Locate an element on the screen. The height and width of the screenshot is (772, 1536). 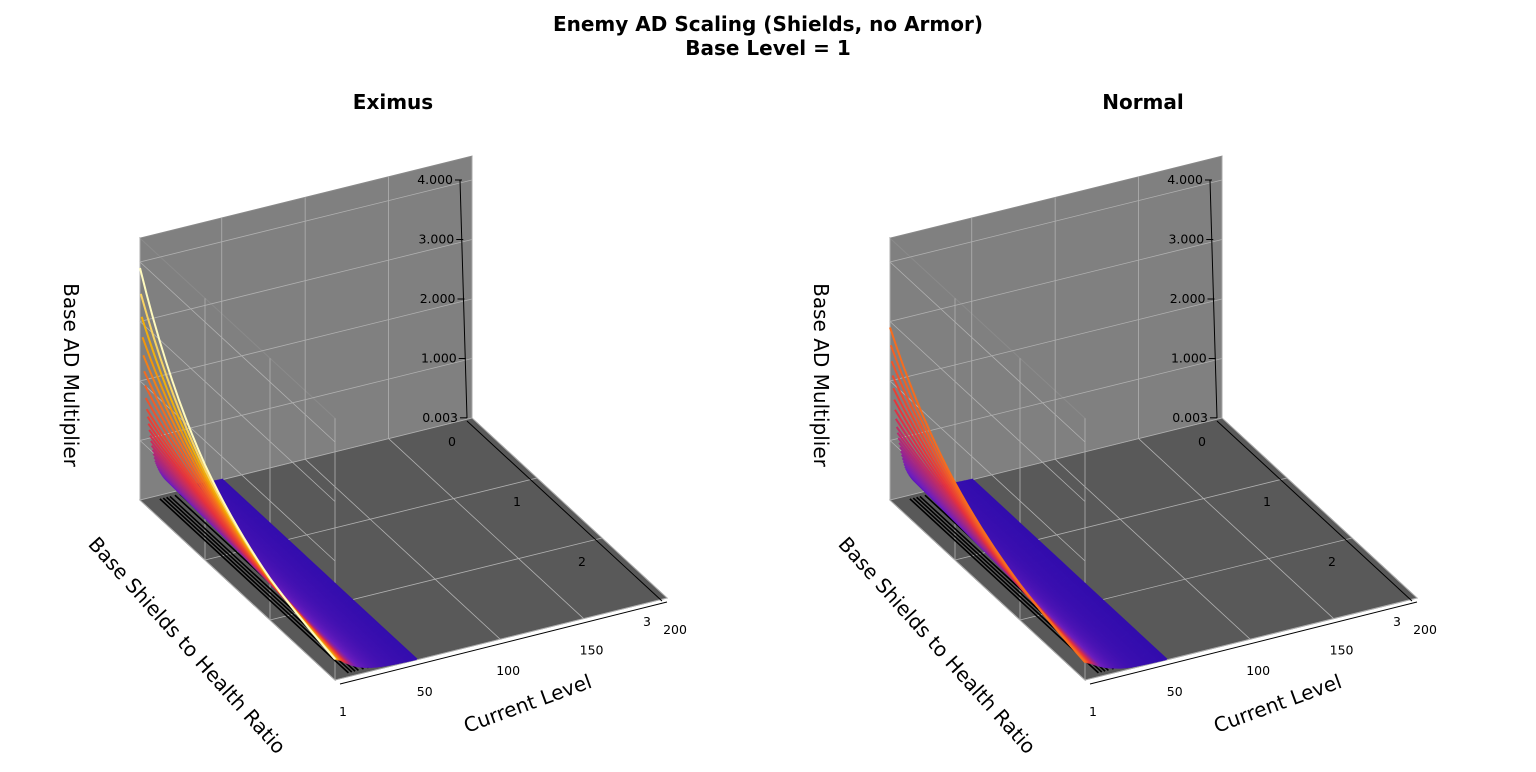
panel-title: Normal is located at coordinates (1143, 102).